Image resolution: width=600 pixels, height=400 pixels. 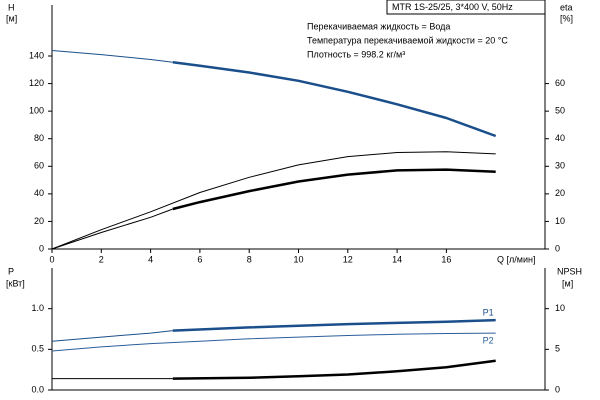 I want to click on y2-axis-unit: [м], so click(x=567, y=283).